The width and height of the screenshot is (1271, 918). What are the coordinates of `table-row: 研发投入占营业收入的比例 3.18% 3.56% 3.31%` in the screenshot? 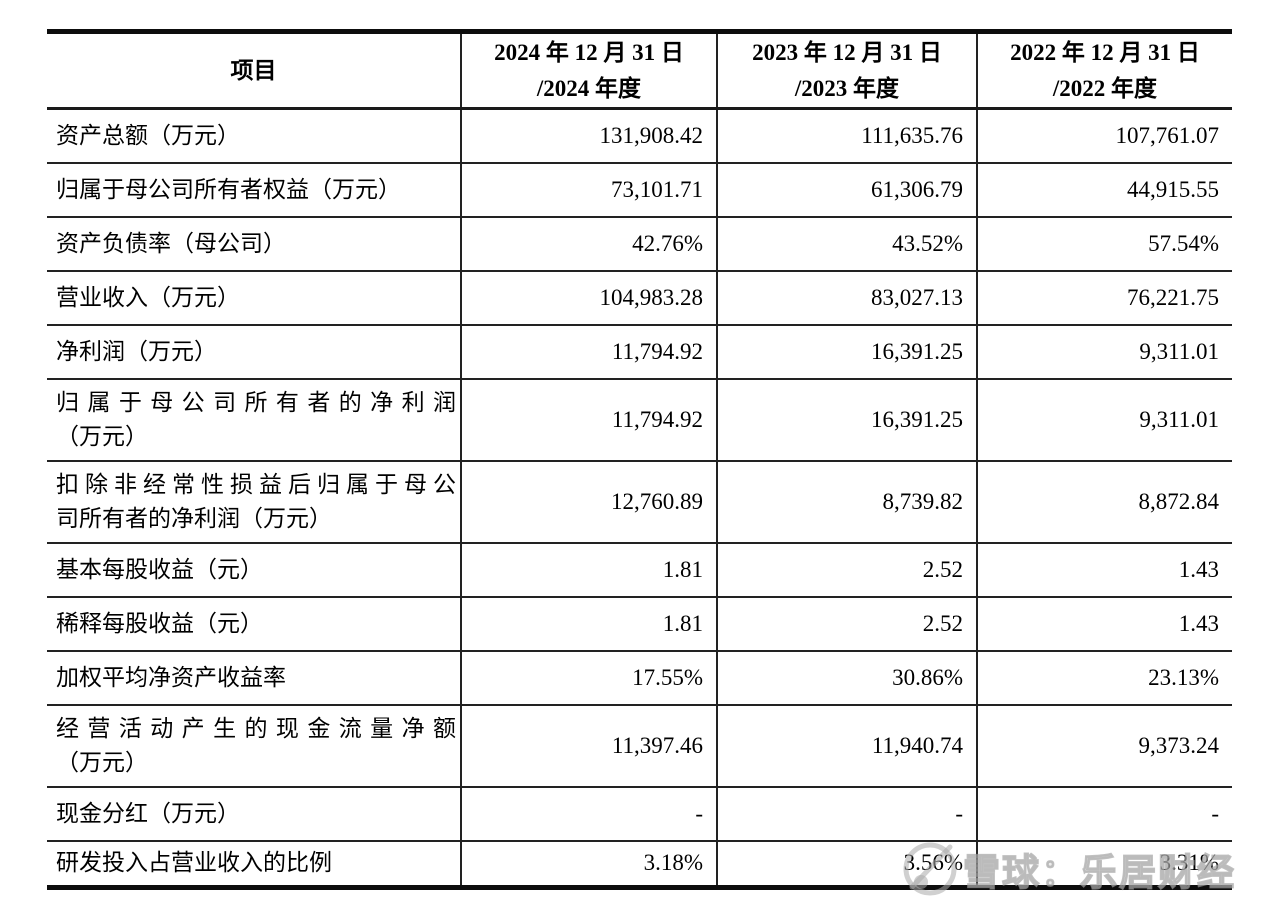 It's located at (639, 864).